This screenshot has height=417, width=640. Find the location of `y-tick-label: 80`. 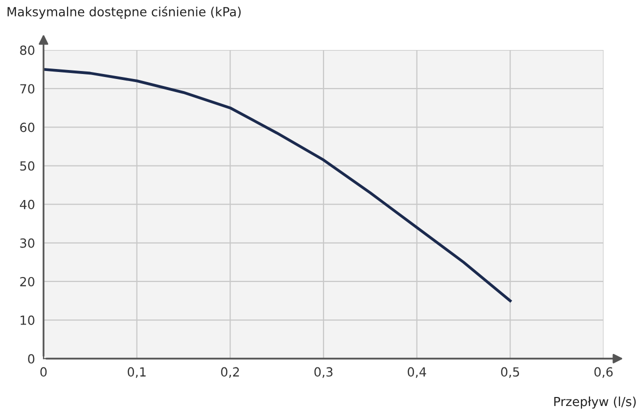

y-tick-label: 80 is located at coordinates (27, 50).